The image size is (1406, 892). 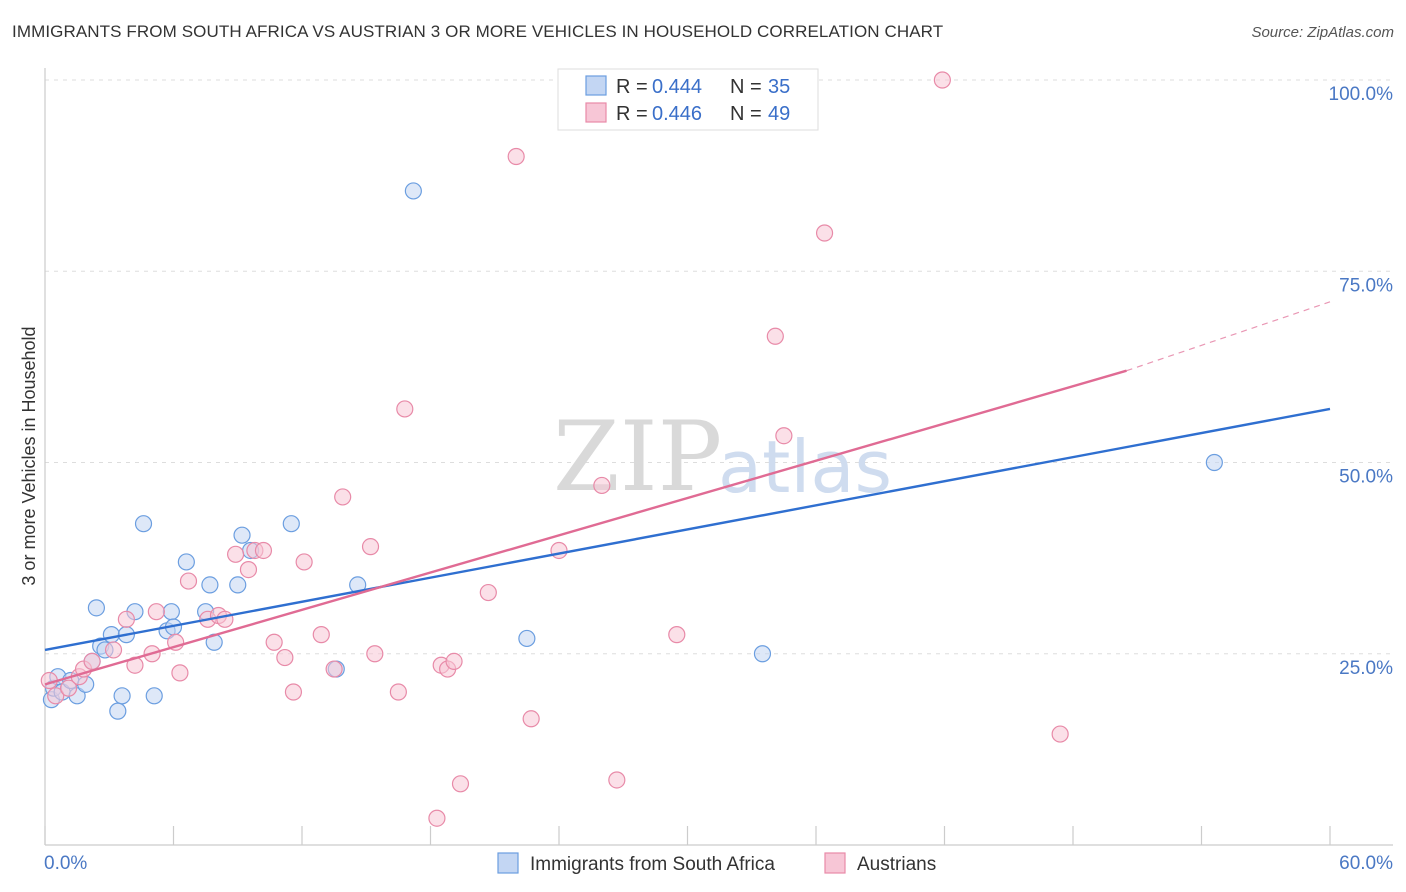 I want to click on chart-source: Source: ZipAtlas.com, so click(x=1322, y=32).